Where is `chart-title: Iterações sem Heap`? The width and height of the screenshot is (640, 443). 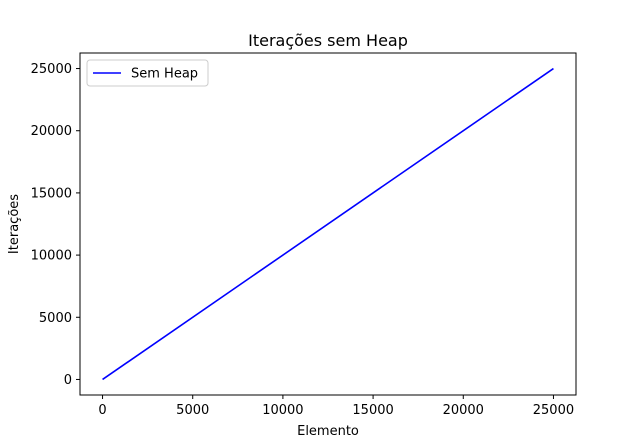 chart-title: Iterações sem Heap is located at coordinates (328, 40).